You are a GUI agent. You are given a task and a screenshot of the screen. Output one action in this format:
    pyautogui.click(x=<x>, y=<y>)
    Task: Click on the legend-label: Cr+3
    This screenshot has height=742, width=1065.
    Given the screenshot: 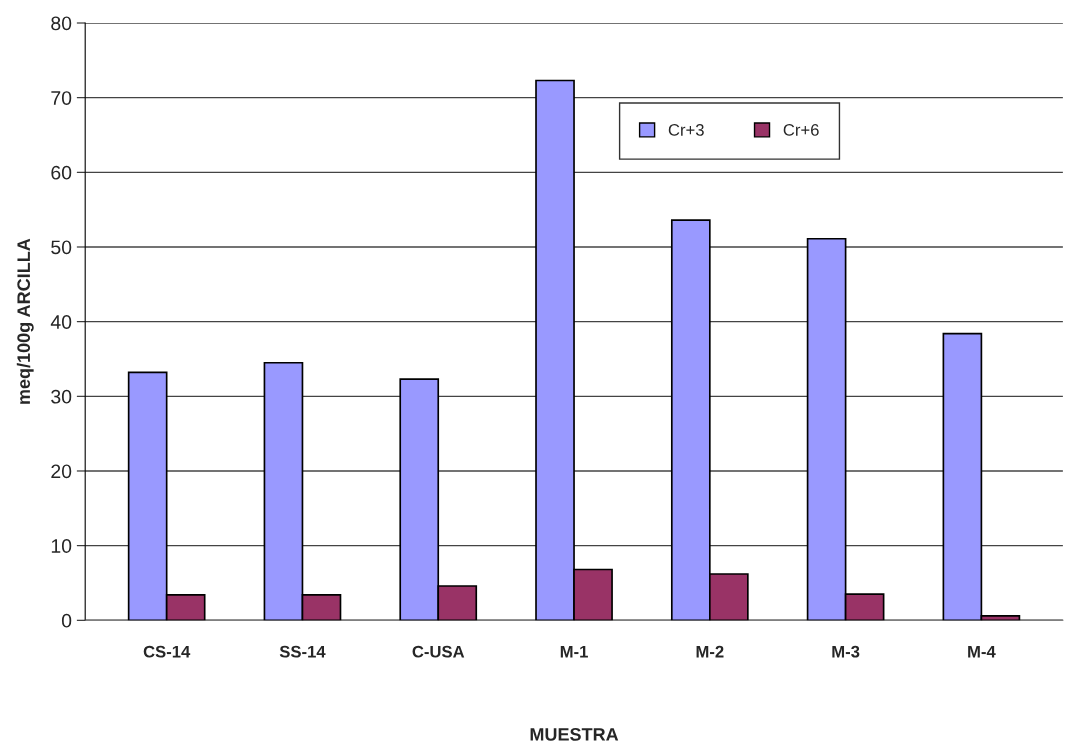 What is the action you would take?
    pyautogui.click(x=686, y=130)
    